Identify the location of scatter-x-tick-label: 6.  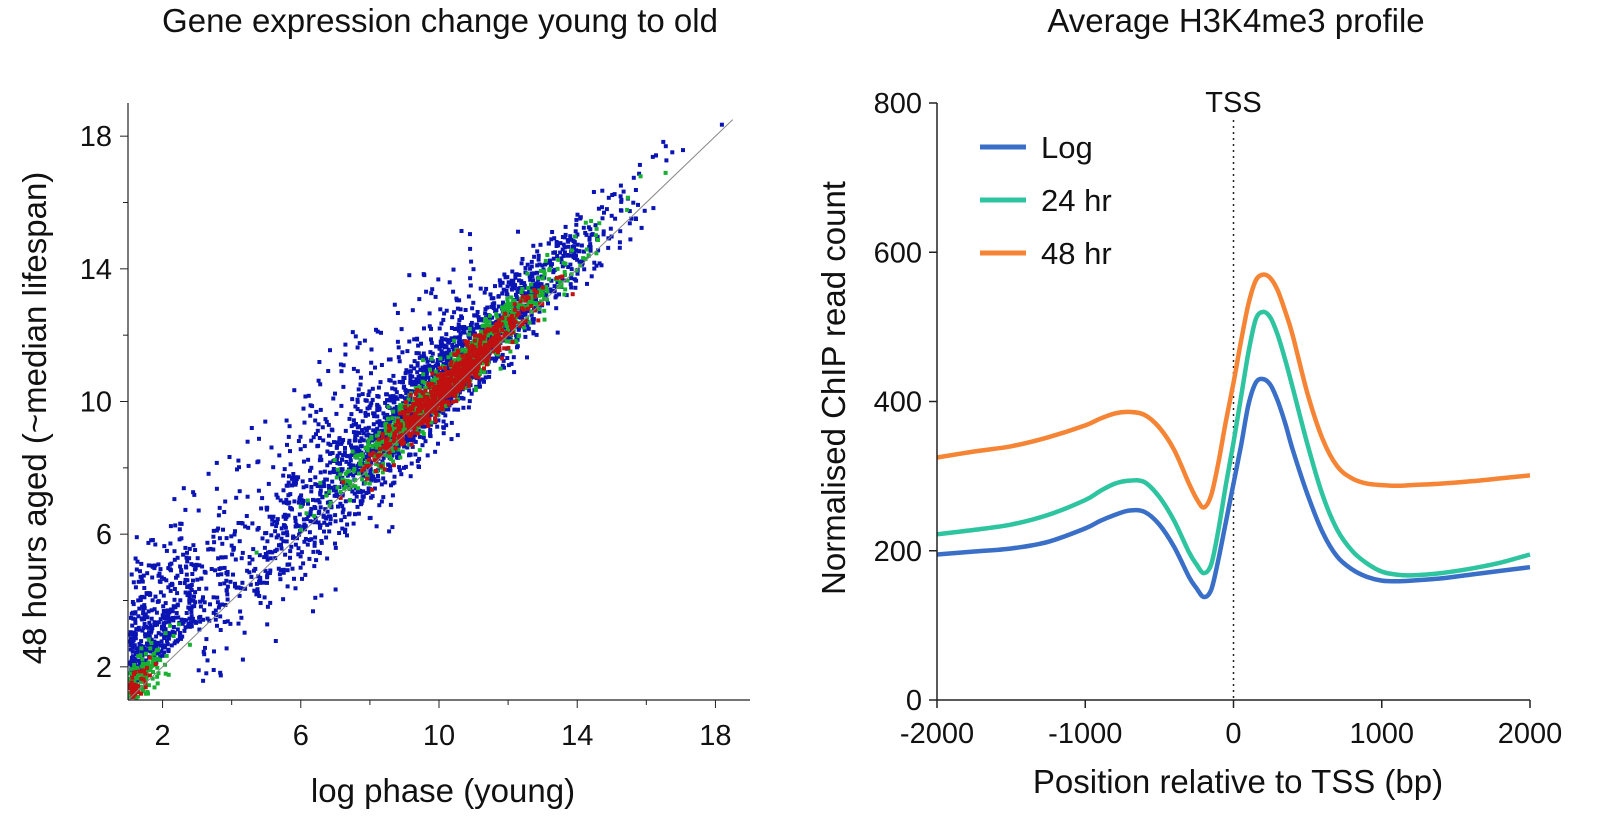
(301, 736).